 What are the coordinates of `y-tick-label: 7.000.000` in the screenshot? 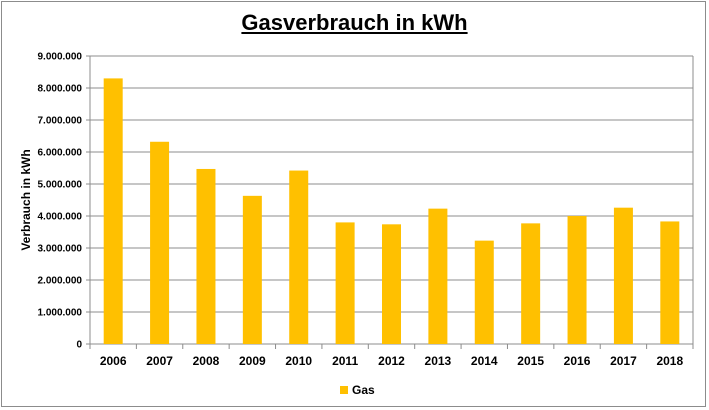 It's located at (60, 121).